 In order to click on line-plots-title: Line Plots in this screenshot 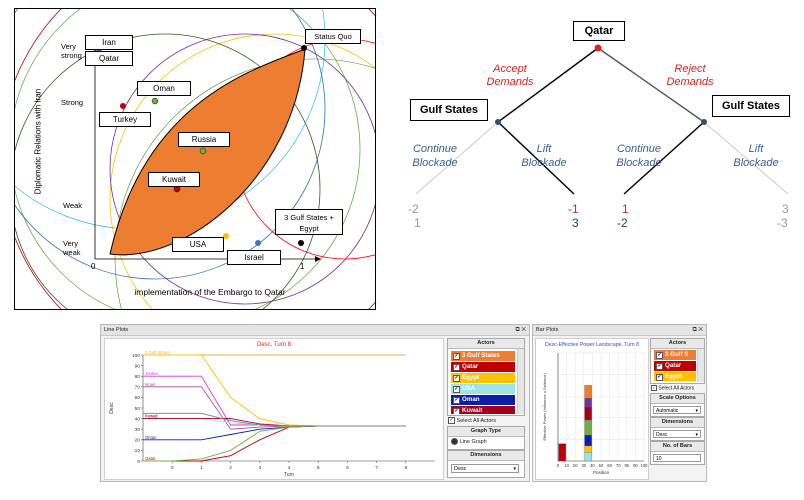, I will do `click(116, 330)`.